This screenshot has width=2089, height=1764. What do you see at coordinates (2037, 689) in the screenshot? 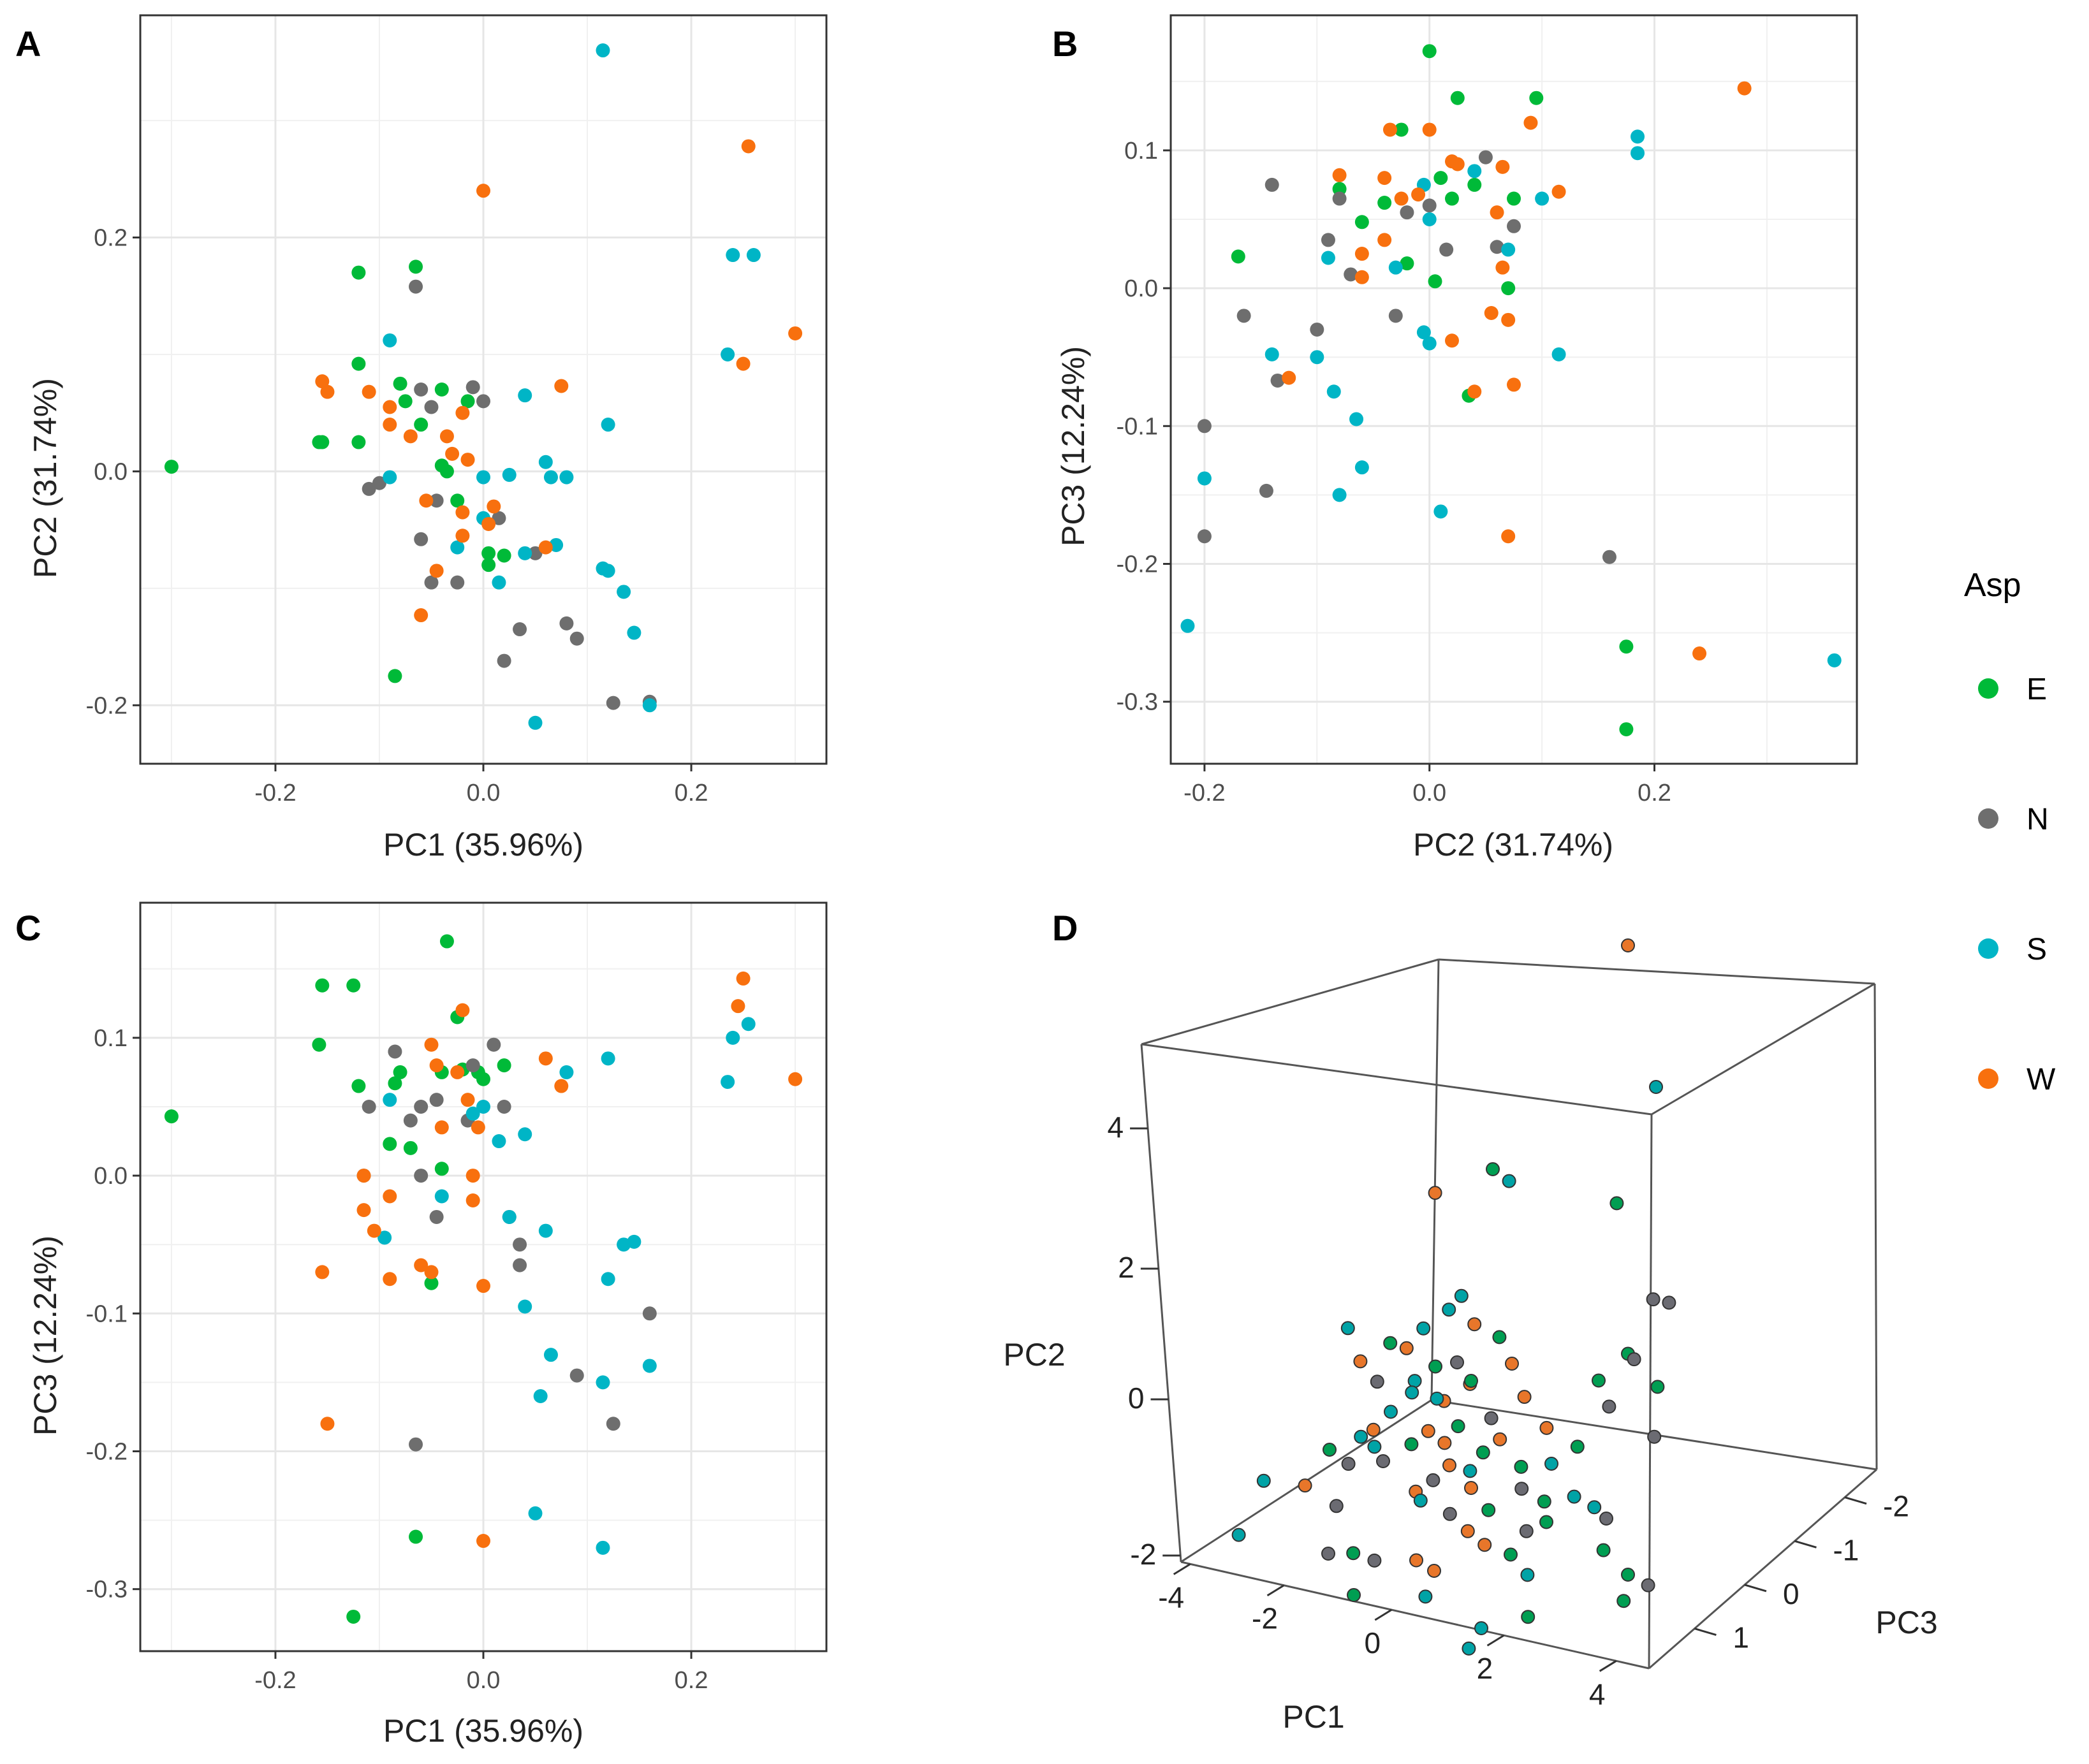
I see `legend-label-e: E` at bounding box center [2037, 689].